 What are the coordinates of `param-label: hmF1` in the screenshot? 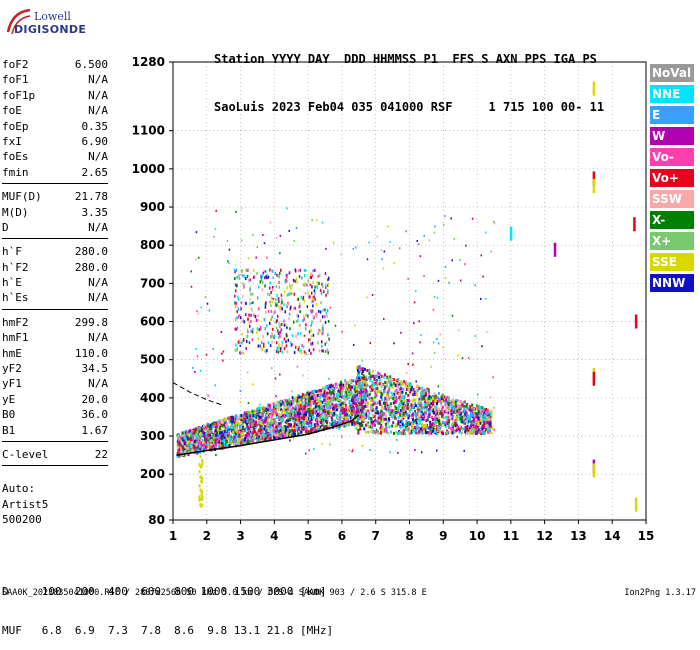 It's located at (15, 338).